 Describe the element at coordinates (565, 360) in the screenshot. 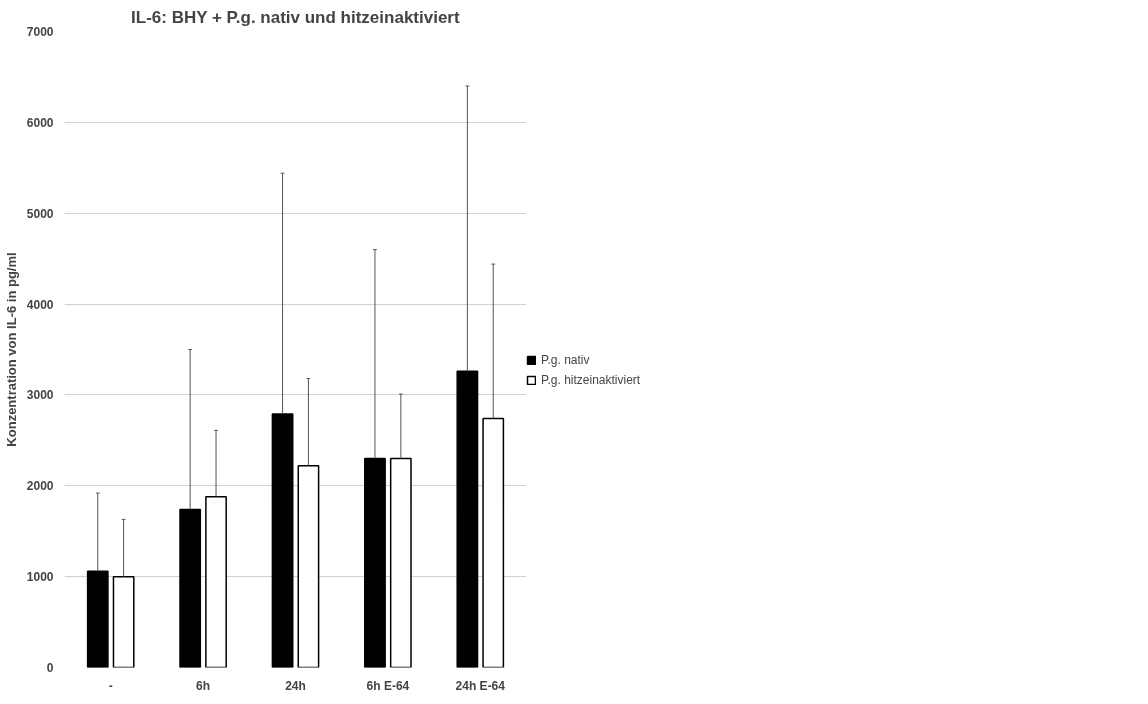

I see `legend-label: P.g. nativ` at that location.